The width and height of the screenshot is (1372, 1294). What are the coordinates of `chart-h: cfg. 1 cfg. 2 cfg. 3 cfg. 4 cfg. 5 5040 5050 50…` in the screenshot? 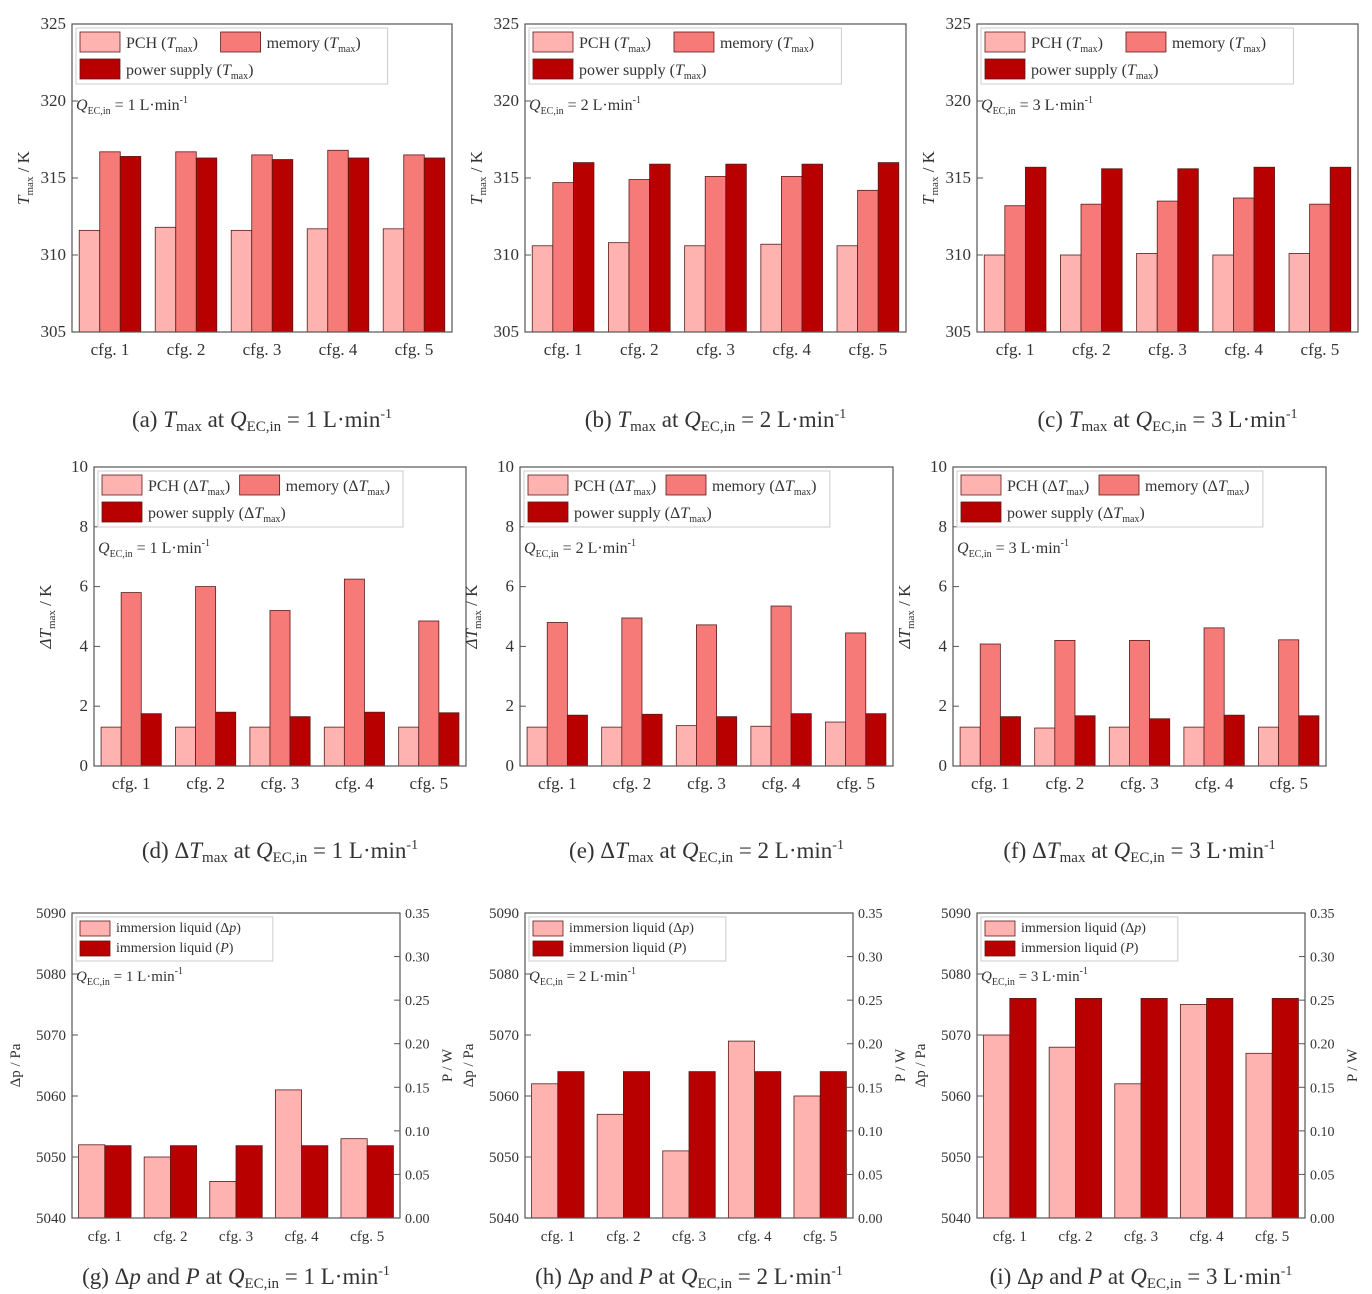 It's located at (685, 1099).